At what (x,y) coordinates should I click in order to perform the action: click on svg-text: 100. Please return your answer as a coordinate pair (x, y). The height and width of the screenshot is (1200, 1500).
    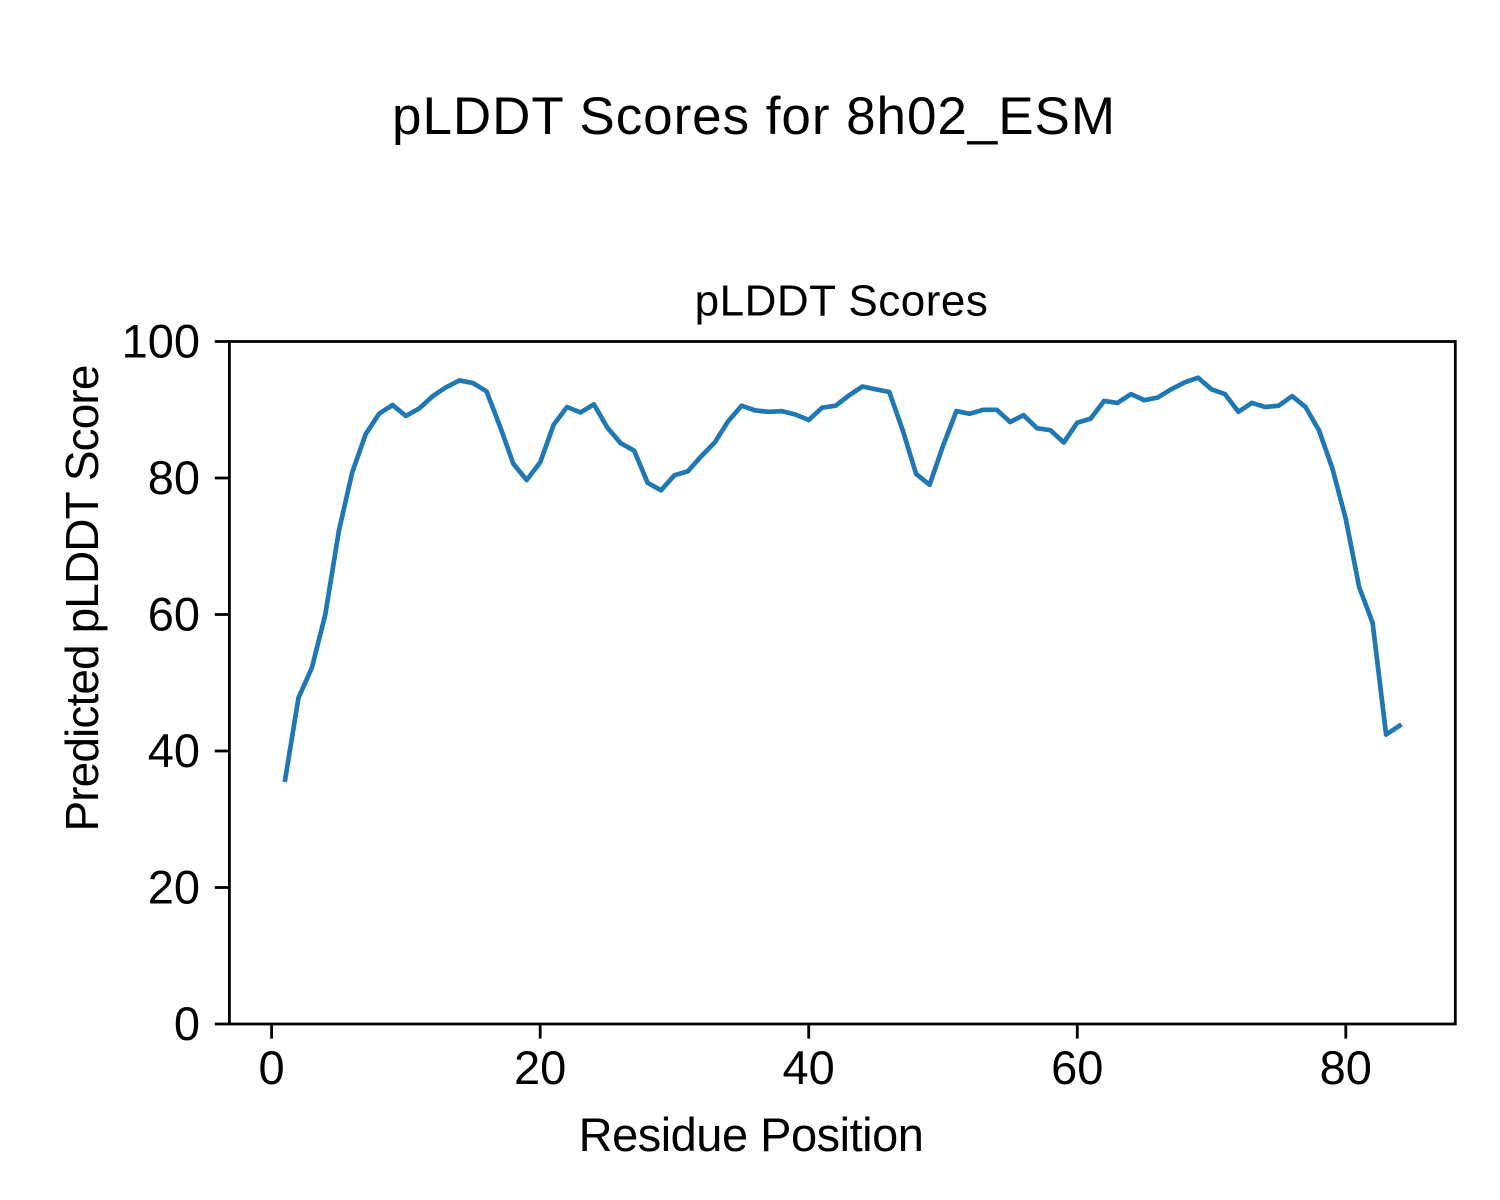
    Looking at the image, I should click on (161, 341).